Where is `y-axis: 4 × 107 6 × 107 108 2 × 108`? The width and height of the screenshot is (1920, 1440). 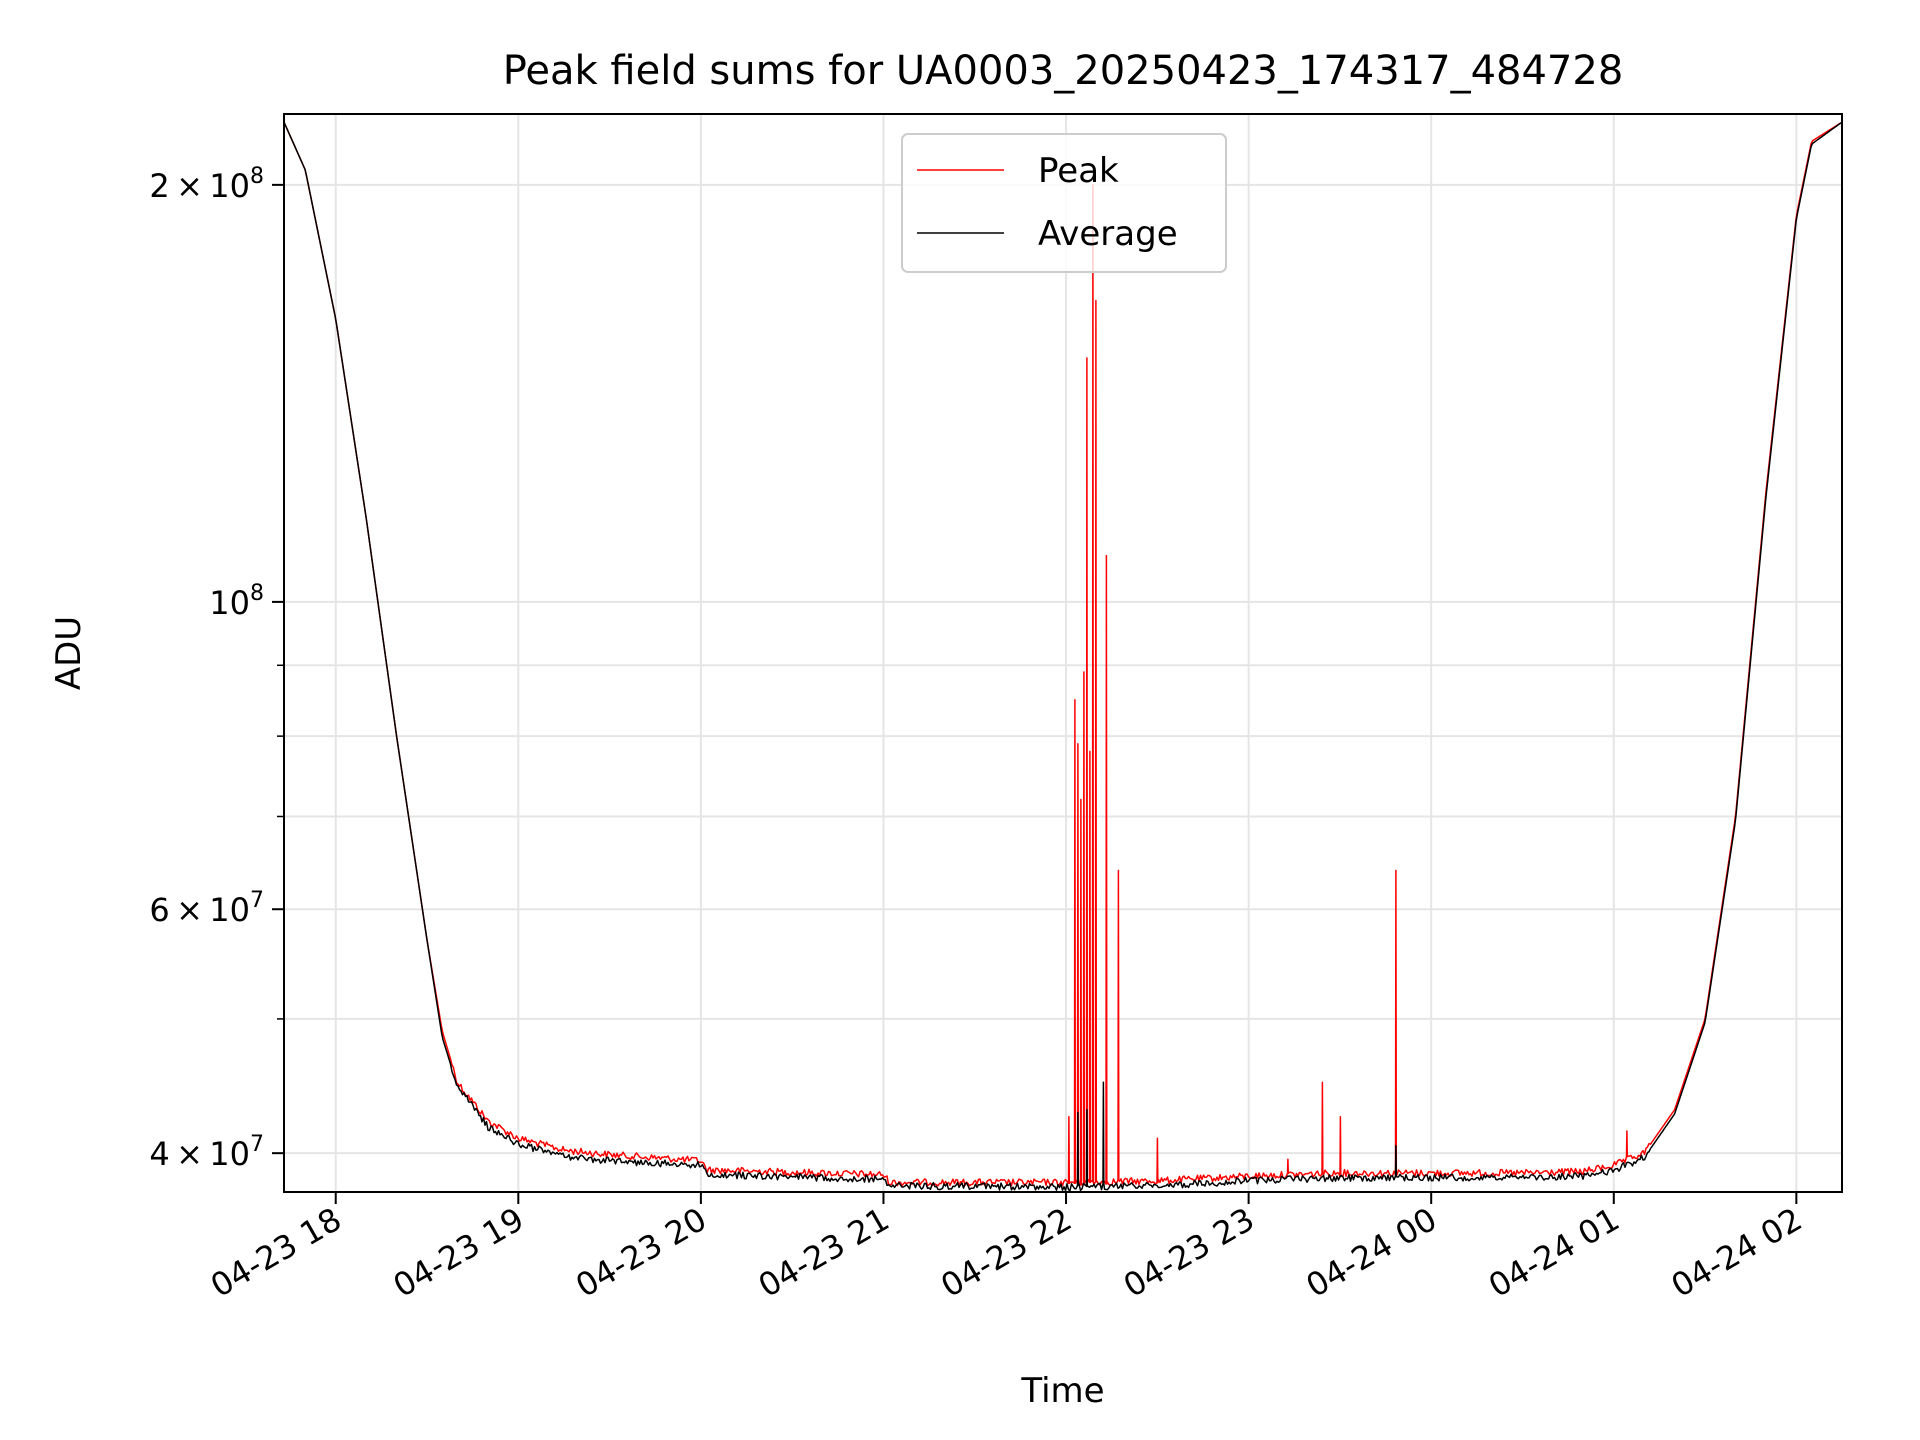 y-axis: 4 × 107 6 × 107 108 2 × 108 is located at coordinates (216, 668).